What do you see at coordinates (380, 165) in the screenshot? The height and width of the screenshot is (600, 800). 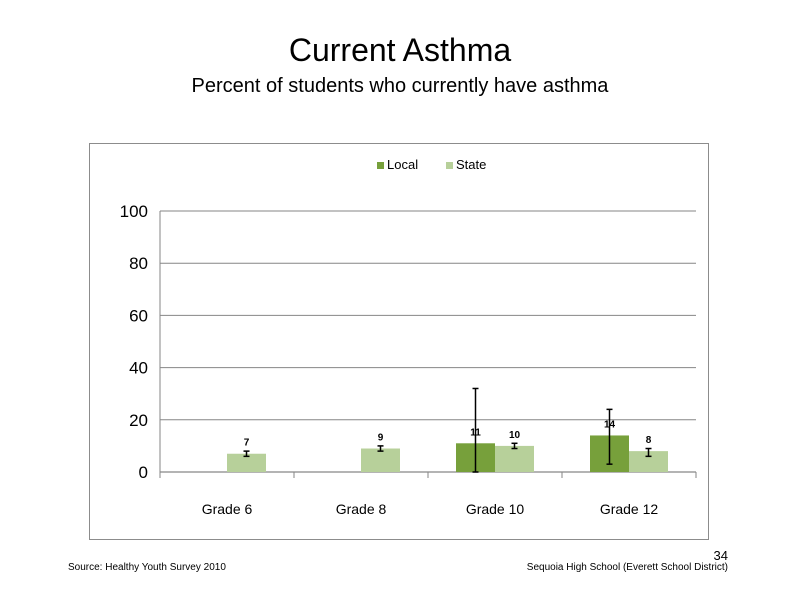 I see `legend-swatch-local` at bounding box center [380, 165].